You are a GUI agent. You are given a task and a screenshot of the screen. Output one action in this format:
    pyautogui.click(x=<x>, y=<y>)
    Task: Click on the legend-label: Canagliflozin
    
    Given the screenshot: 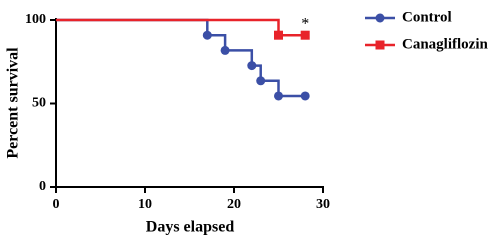 What is the action you would take?
    pyautogui.click(x=445, y=44)
    